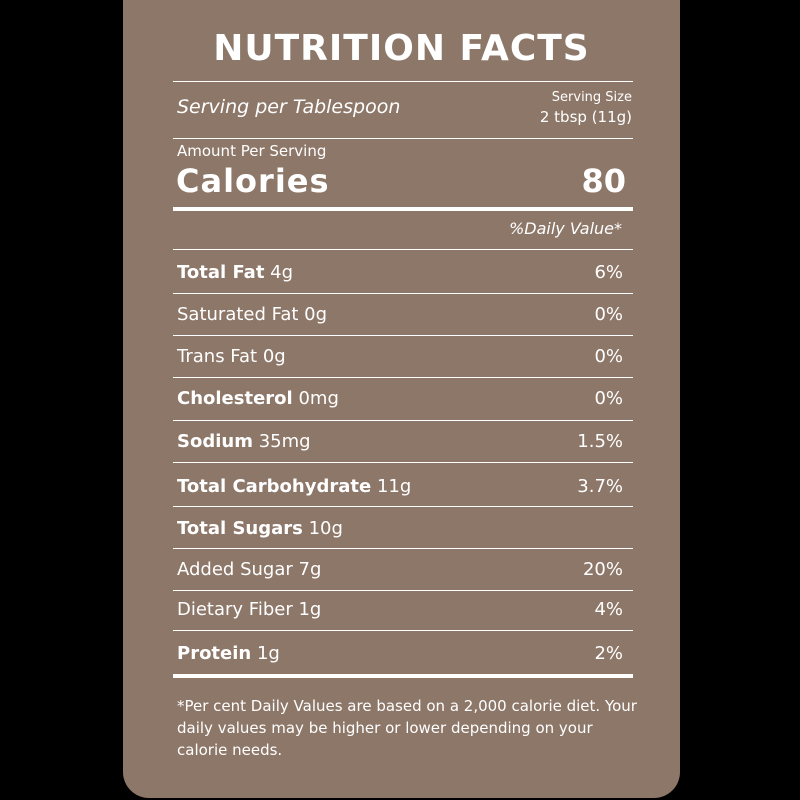  I want to click on nutrient-row: Dietary Fiber 1g 4%, so click(400, 609).